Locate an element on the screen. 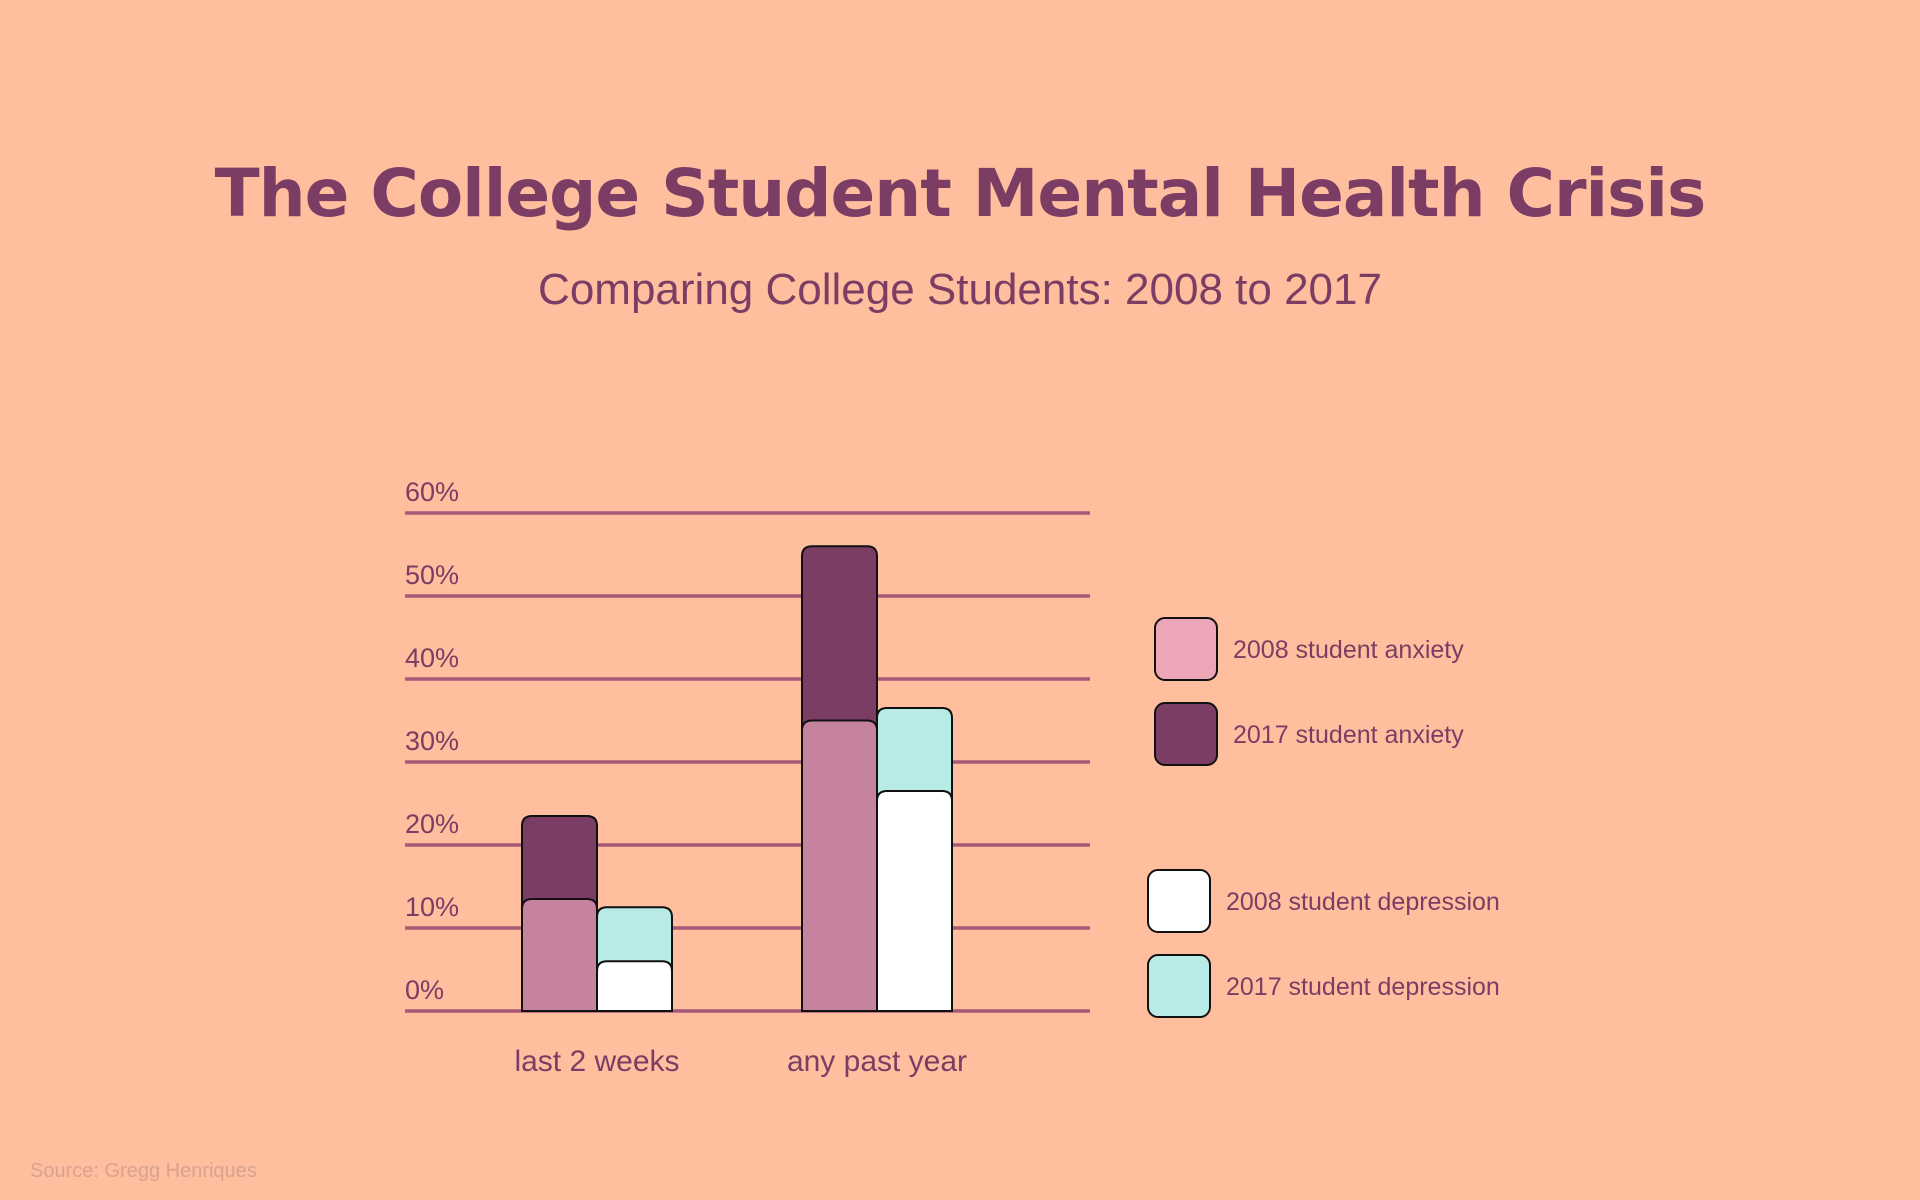 This screenshot has height=1200, width=1920. source-note: Source: Gregg Henriques is located at coordinates (143, 1171).